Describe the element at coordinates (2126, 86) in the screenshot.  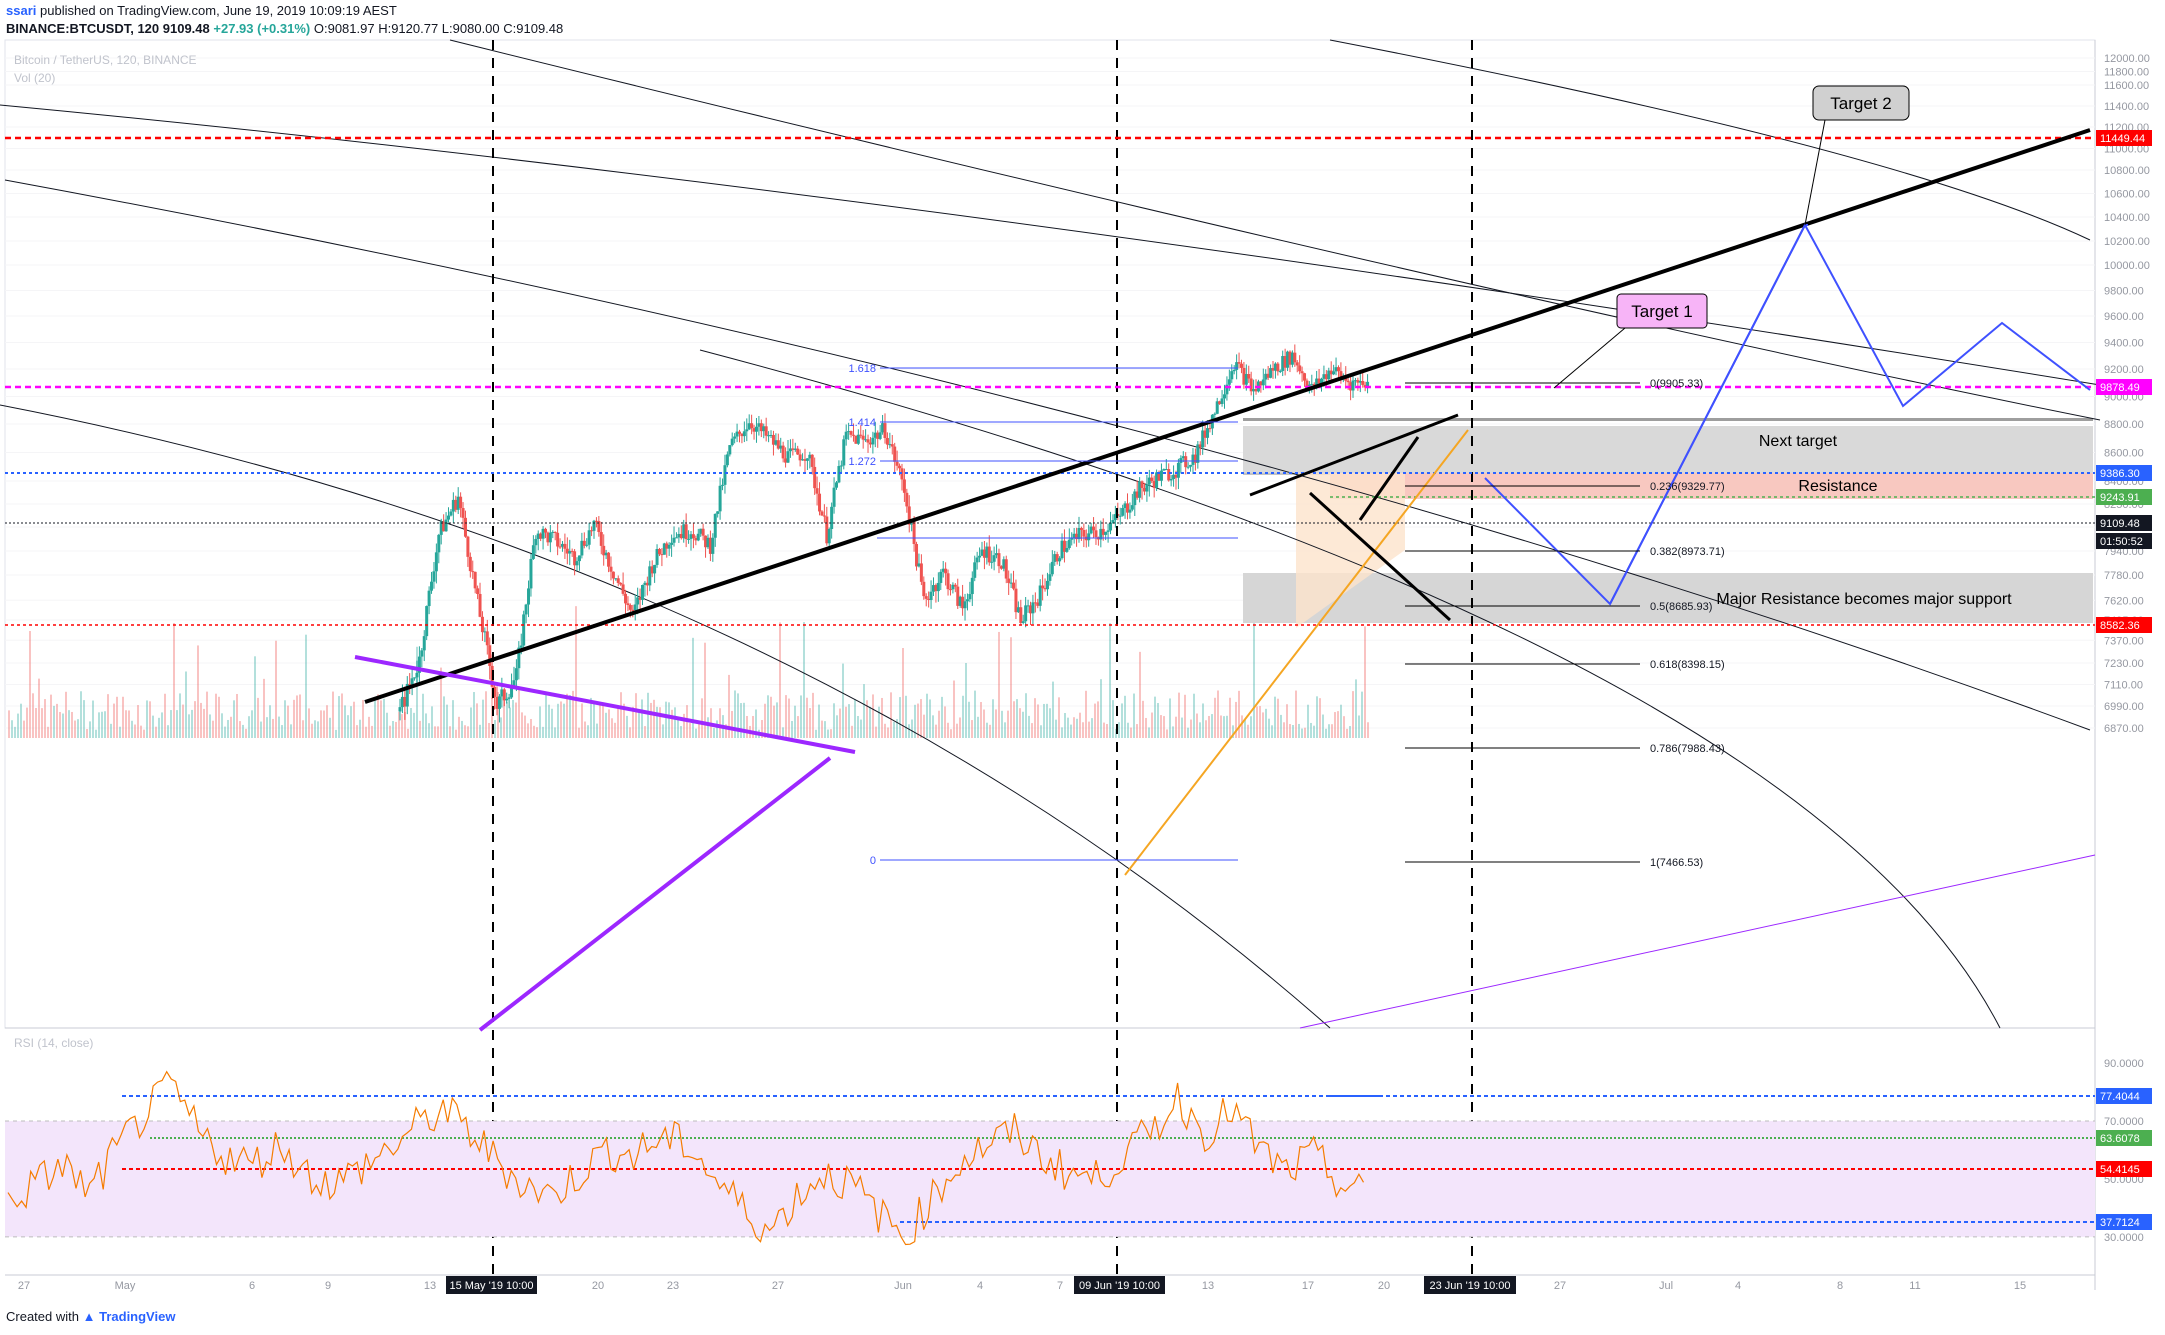
I see `y-tick-label: 11600.00` at that location.